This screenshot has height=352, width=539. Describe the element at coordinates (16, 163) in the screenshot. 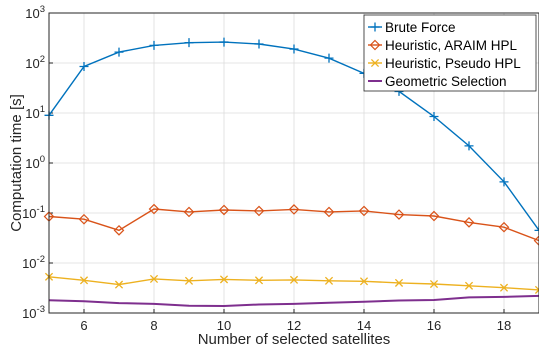

I see `y-axis-label: Computation time [s]` at that location.